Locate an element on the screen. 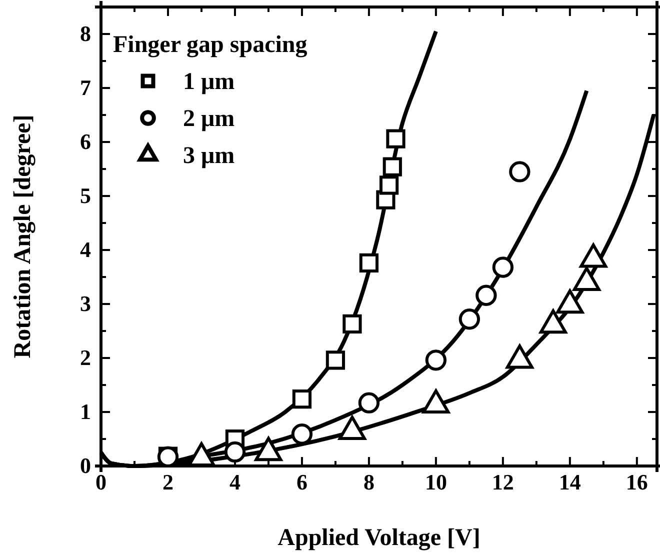 The height and width of the screenshot is (560, 660). y-tick-label: 0 is located at coordinates (85, 465).